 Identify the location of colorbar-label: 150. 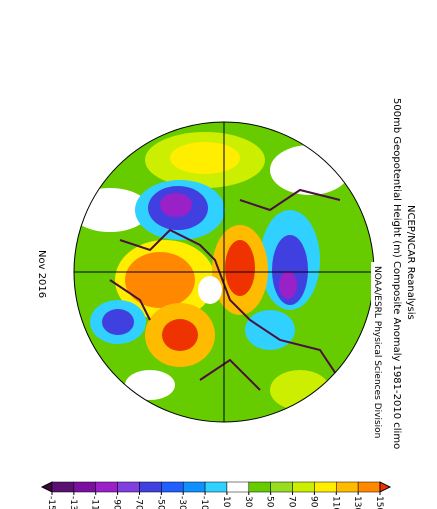
(379, 502).